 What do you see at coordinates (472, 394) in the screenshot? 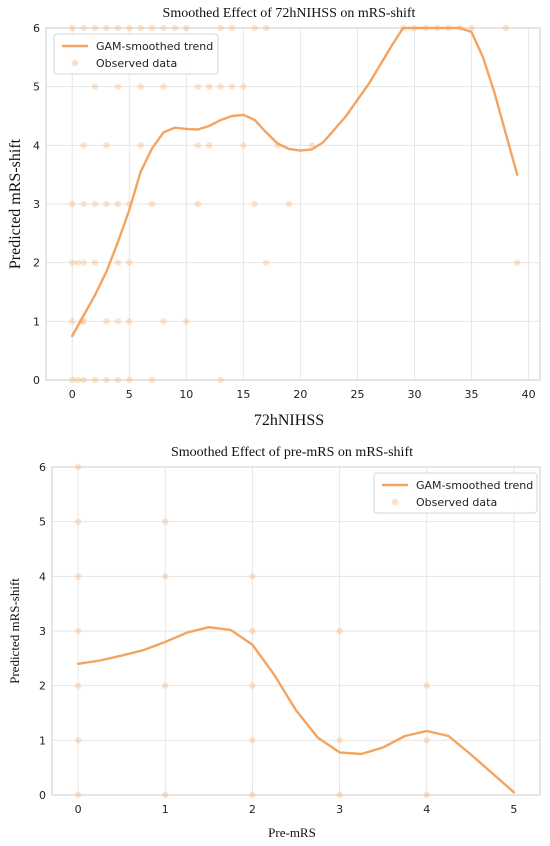
I see `x-tick-label: 35` at bounding box center [472, 394].